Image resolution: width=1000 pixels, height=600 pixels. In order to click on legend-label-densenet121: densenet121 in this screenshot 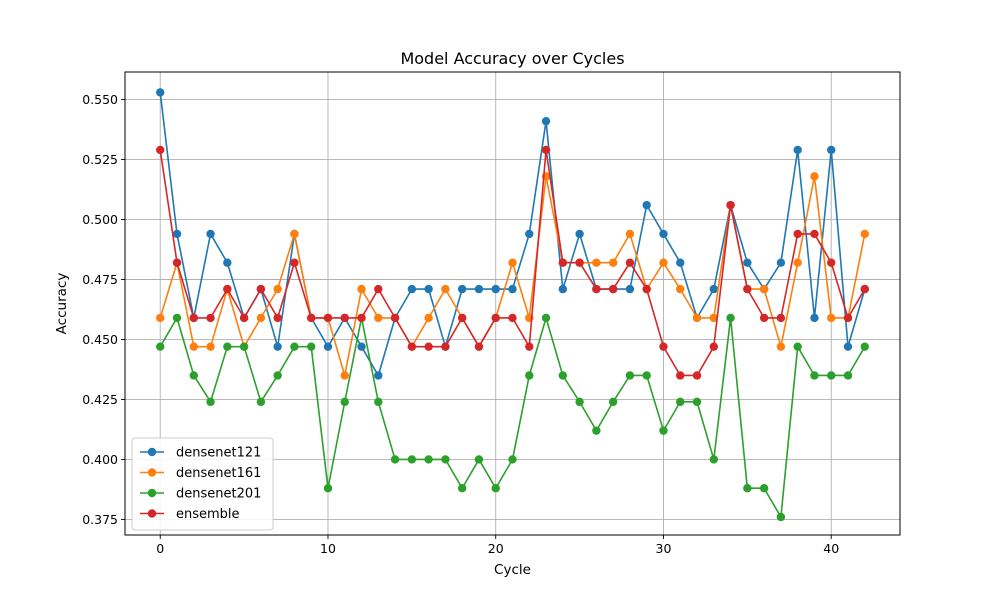, I will do `click(218, 453)`.